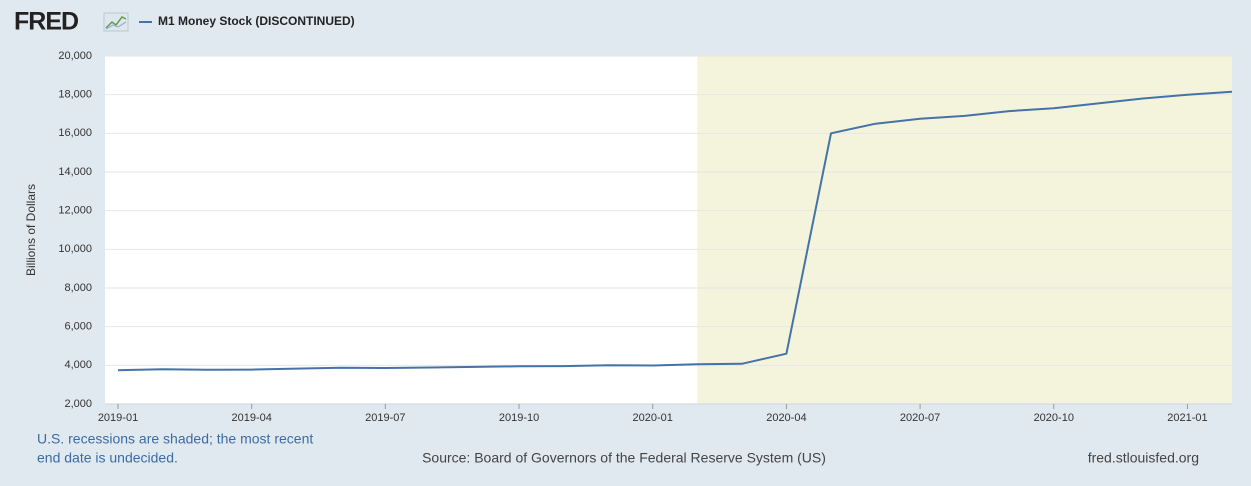  What do you see at coordinates (78, 365) in the screenshot?
I see `y-tick-label: 4,000` at bounding box center [78, 365].